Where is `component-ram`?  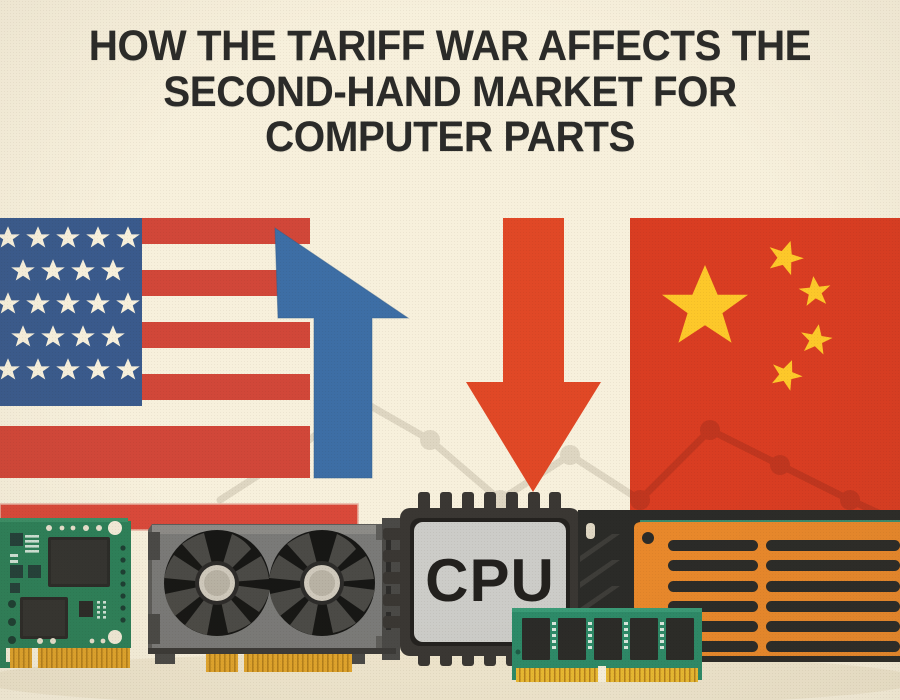
component-ram is located at coordinates (607, 645).